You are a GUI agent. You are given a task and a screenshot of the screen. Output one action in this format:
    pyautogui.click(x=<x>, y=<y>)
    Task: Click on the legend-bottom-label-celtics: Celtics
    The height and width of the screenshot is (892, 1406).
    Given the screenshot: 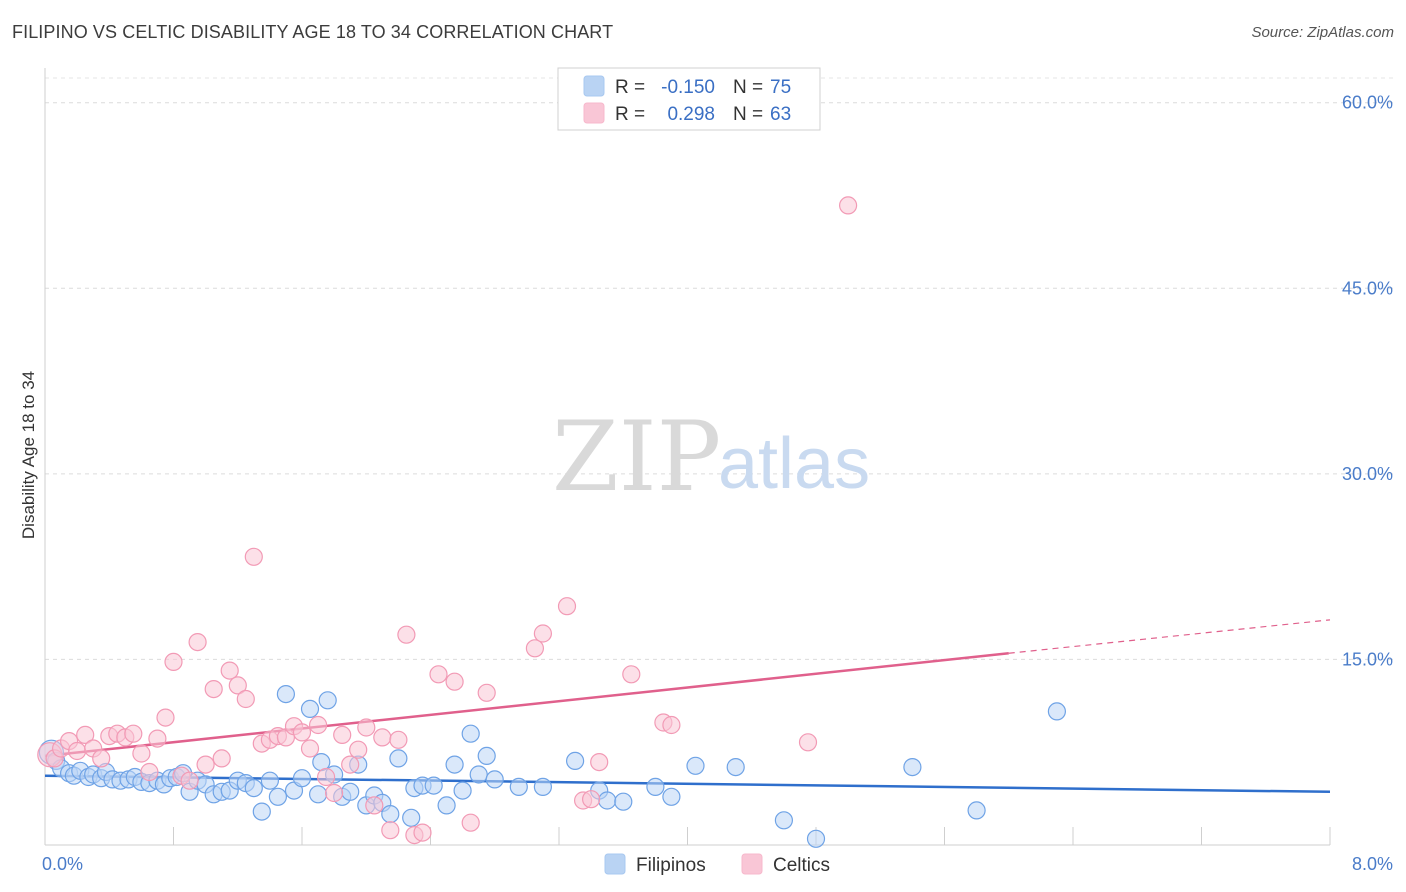 What is the action you would take?
    pyautogui.click(x=801, y=865)
    